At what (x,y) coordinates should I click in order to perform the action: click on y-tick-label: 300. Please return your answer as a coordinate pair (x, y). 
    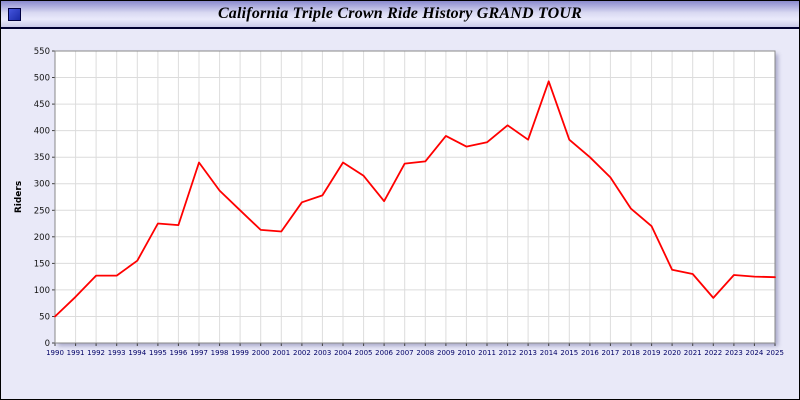
    Looking at the image, I should click on (42, 185).